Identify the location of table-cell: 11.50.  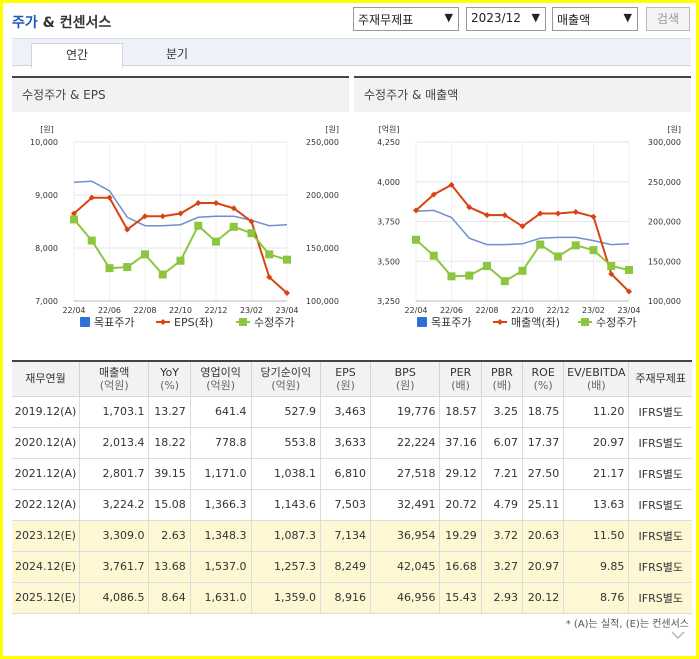
(596, 535).